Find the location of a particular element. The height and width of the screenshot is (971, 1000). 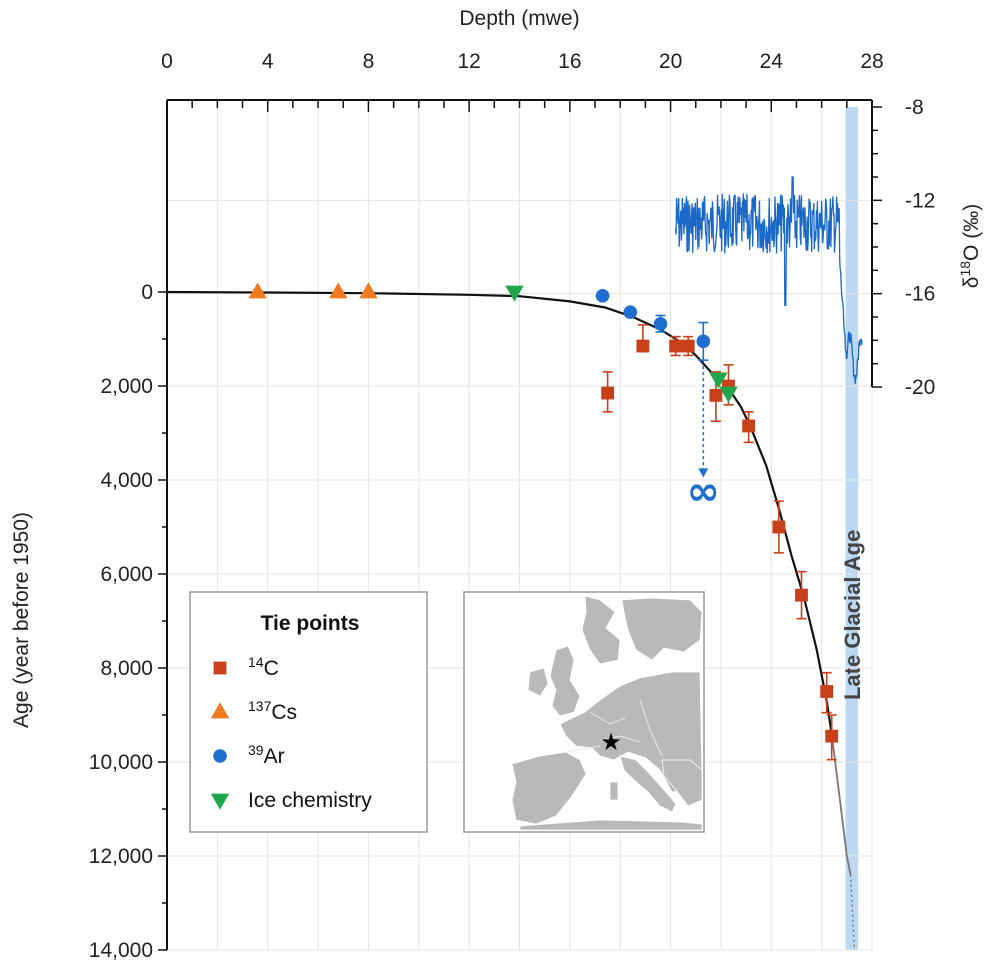

legend-title: Tie points is located at coordinates (310, 623).